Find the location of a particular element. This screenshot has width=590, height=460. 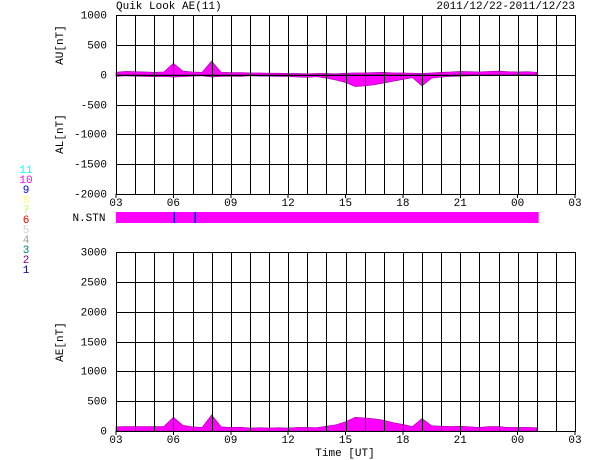

legend-label: 7 is located at coordinates (26, 211).